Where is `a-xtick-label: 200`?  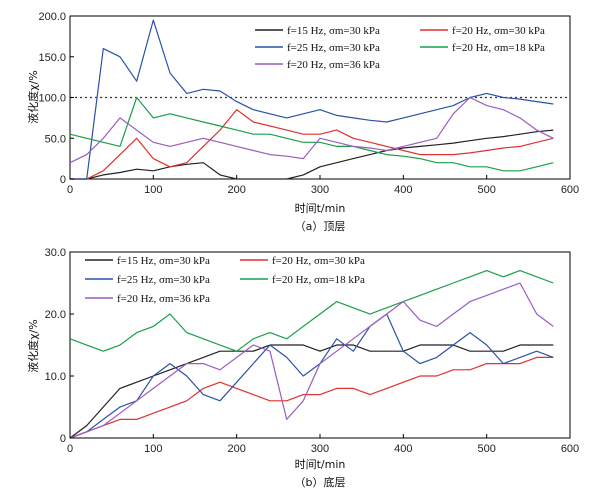 a-xtick-label: 200 is located at coordinates (236, 190).